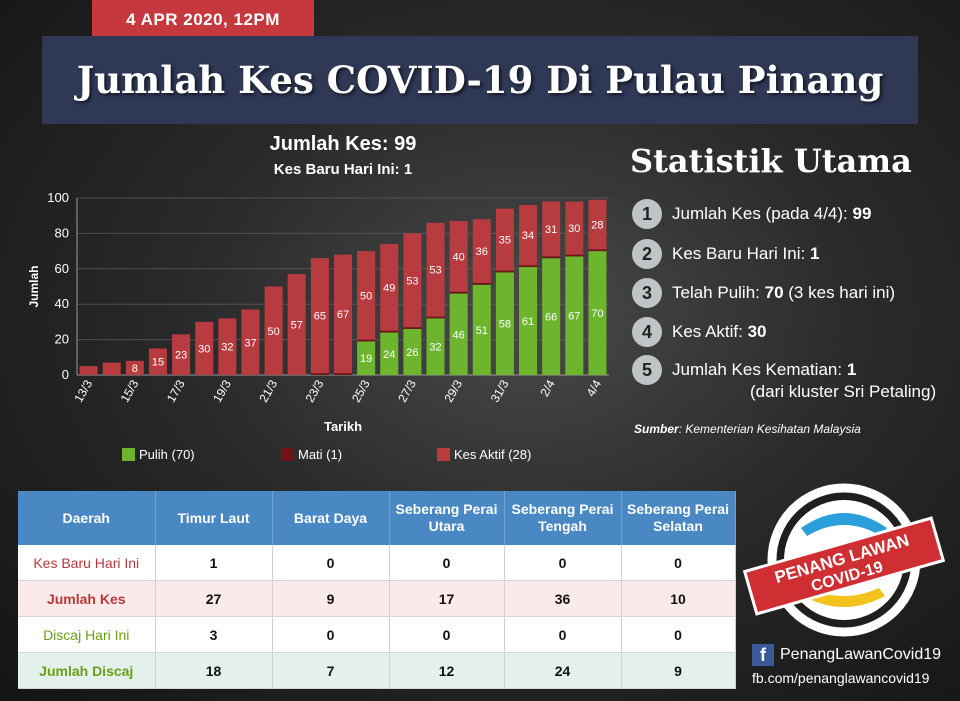  What do you see at coordinates (563, 598) in the screenshot?
I see `table-cell: 36` at bounding box center [563, 598].